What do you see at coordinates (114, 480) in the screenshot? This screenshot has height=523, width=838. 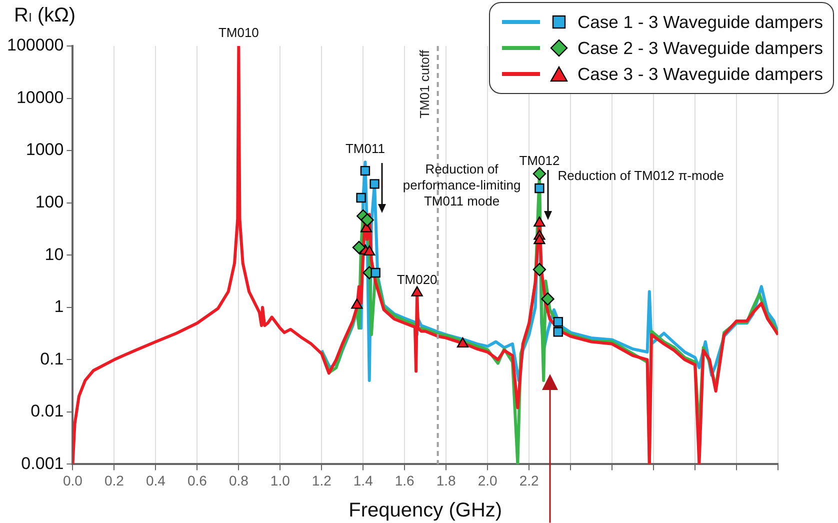 I see `x-tick-label: 0.2` at bounding box center [114, 480].